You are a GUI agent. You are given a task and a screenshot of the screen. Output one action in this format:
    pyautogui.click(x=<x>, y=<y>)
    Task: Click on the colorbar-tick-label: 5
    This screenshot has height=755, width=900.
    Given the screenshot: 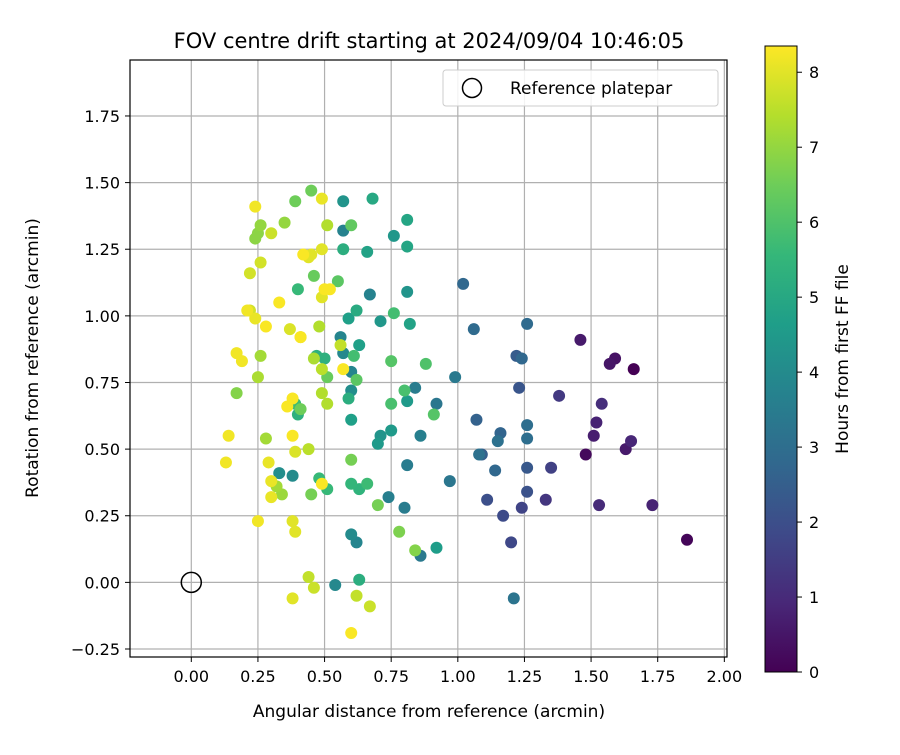 What is the action you would take?
    pyautogui.click(x=814, y=297)
    